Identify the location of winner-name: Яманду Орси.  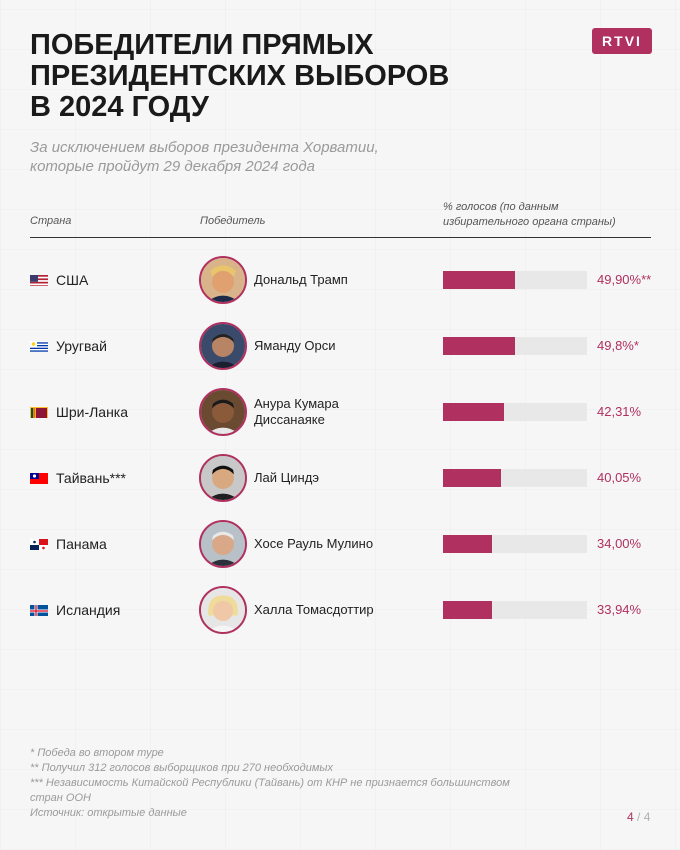
(344, 346).